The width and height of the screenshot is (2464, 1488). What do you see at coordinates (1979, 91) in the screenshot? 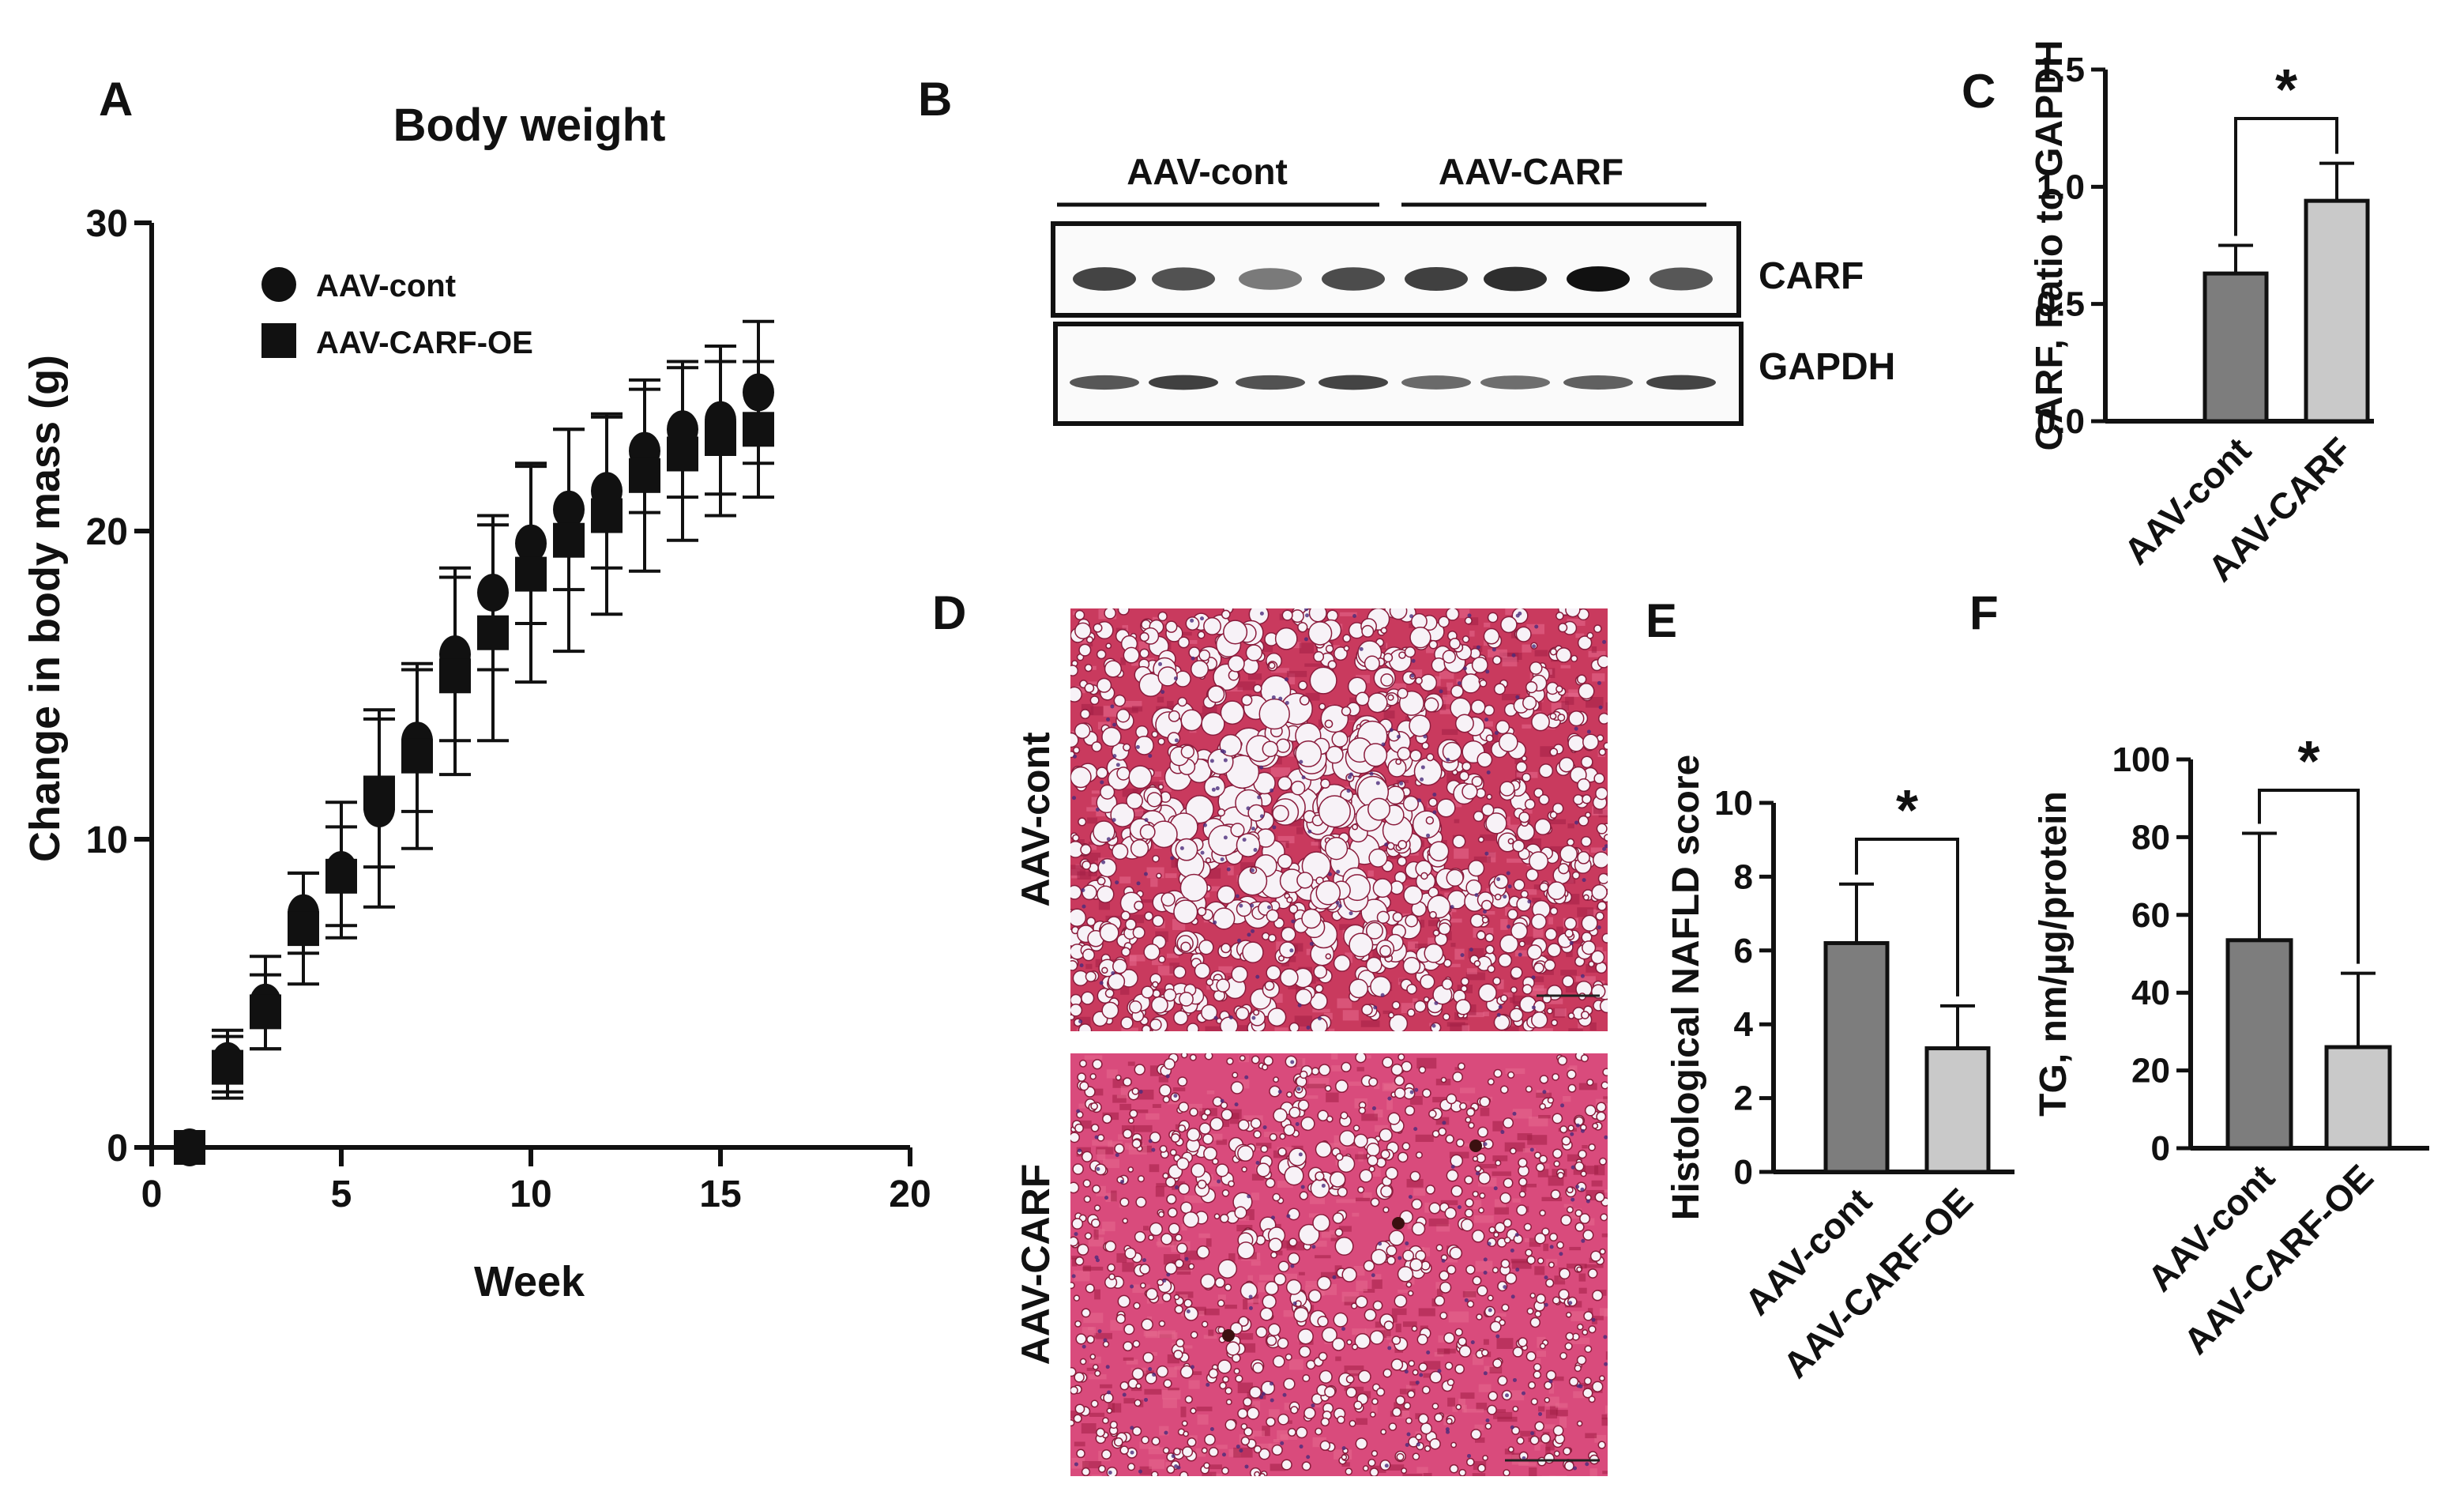
I see `panel-letter-c: C` at bounding box center [1979, 91].